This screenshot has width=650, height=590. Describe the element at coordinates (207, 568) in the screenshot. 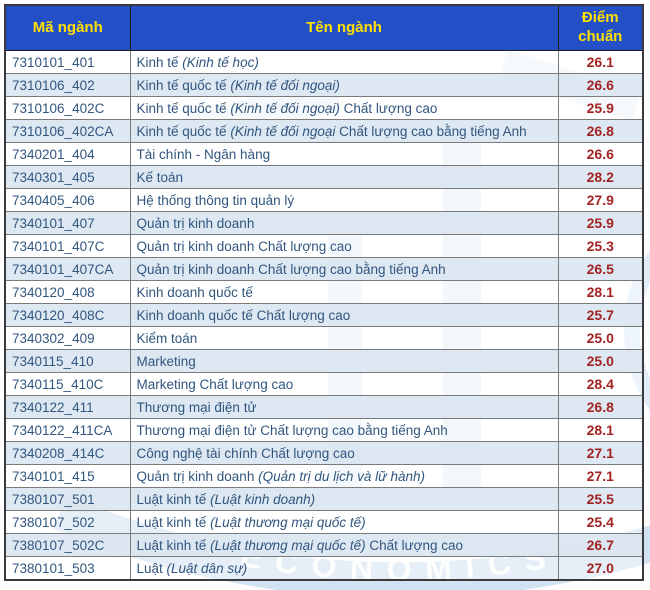

I see `major-name-part: (Luật dân sự)` at that location.